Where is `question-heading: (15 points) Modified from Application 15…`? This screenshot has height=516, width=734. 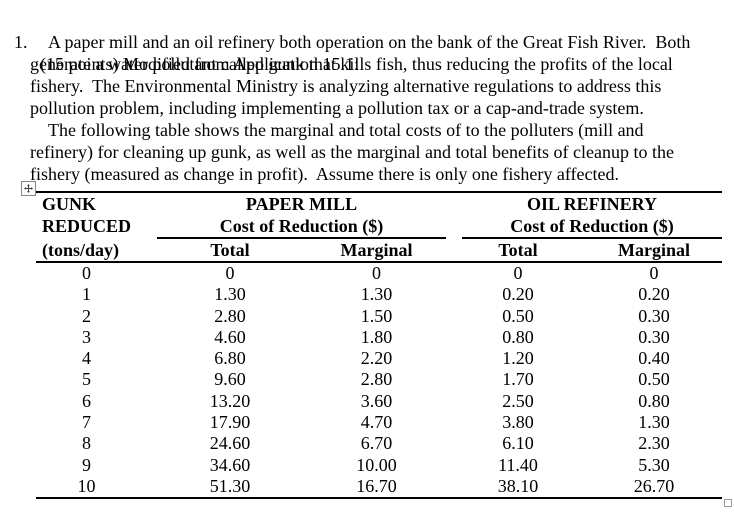 question-heading: (15 points) Modified from Application 15… is located at coordinates (199, 64).